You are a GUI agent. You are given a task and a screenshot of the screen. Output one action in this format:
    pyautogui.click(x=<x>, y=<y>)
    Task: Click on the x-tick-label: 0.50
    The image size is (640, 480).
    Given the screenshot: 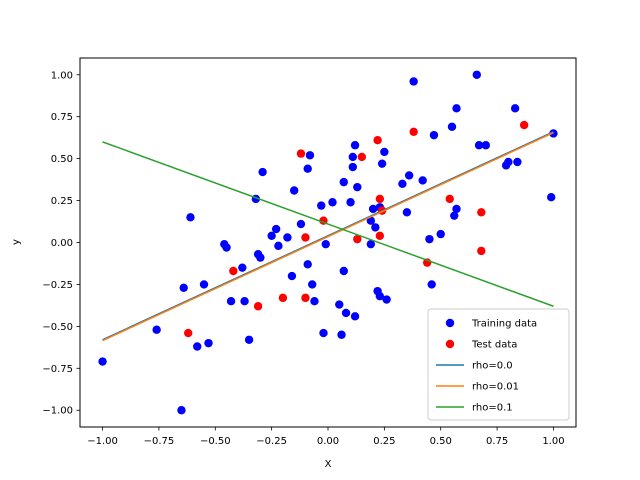 What is the action you would take?
    pyautogui.click(x=441, y=441)
    